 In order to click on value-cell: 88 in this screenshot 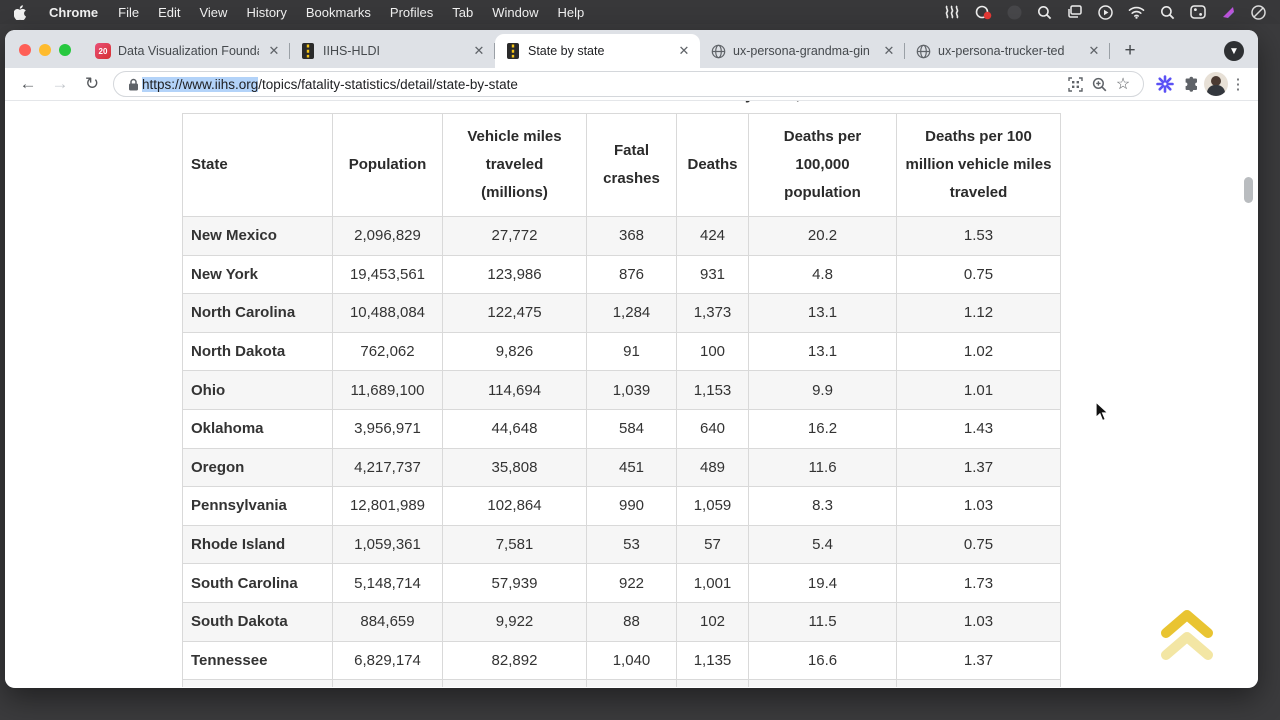, I will do `click(631, 621)`.